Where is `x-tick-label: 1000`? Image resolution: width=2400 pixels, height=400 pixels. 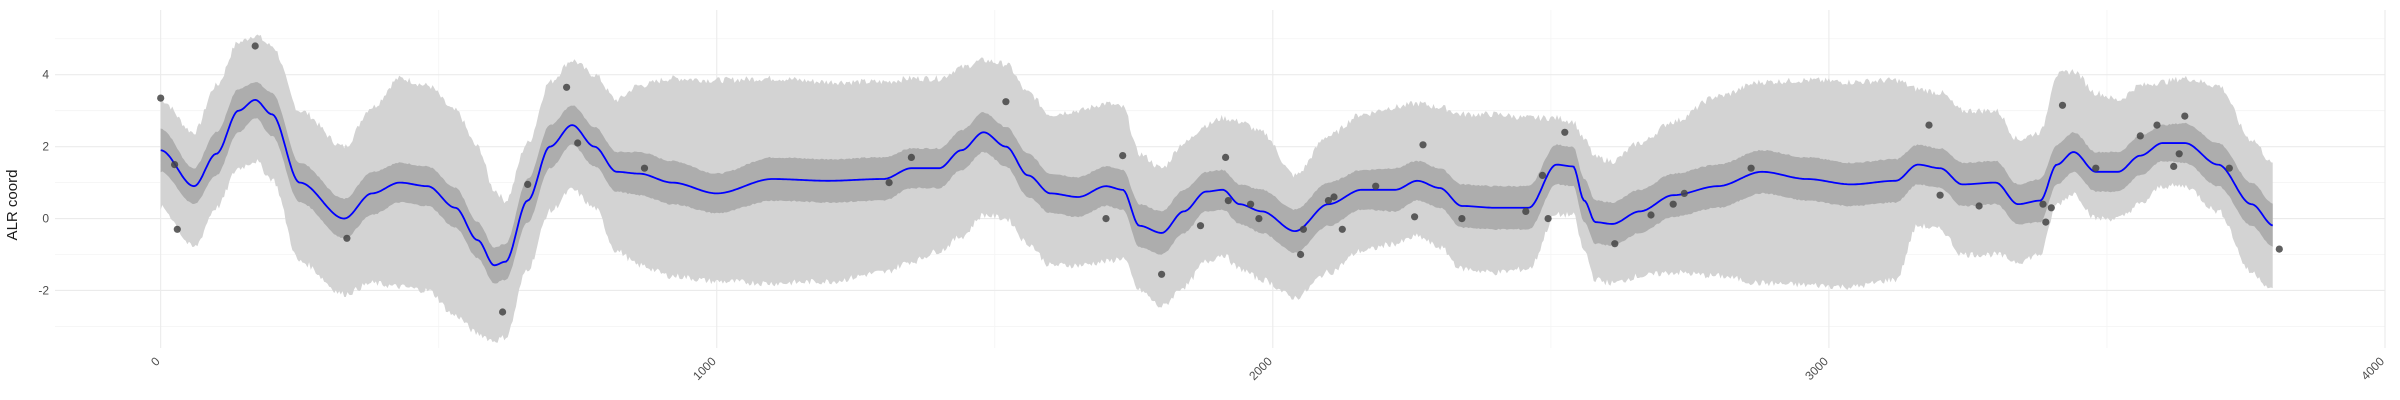
x-tick-label: 1000 is located at coordinates (704, 368).